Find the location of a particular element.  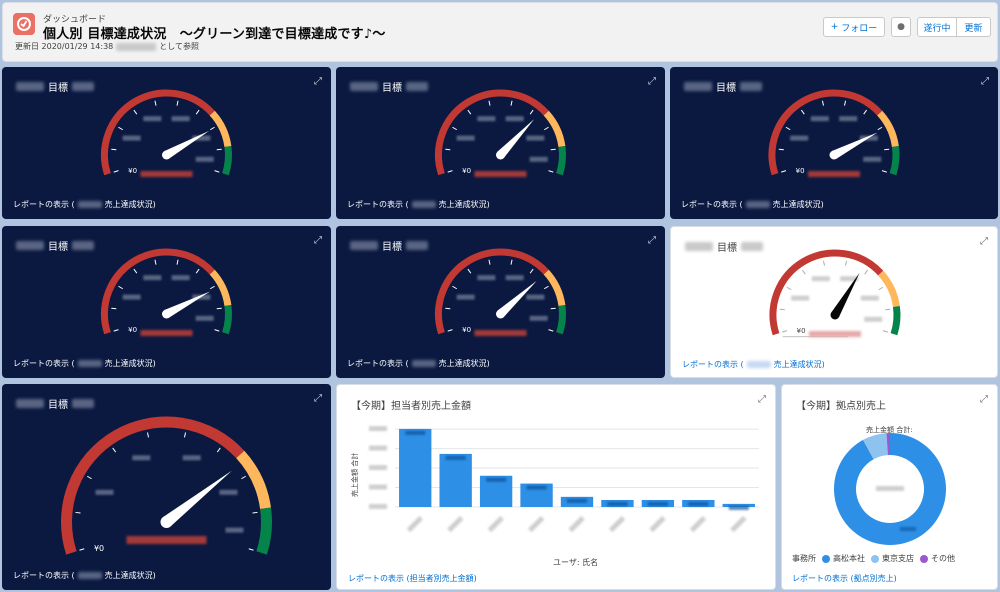

gauge-card-large: 目標 ⤢ ¥0 レポートの表示 (売上達成状況) is located at coordinates (166, 487).